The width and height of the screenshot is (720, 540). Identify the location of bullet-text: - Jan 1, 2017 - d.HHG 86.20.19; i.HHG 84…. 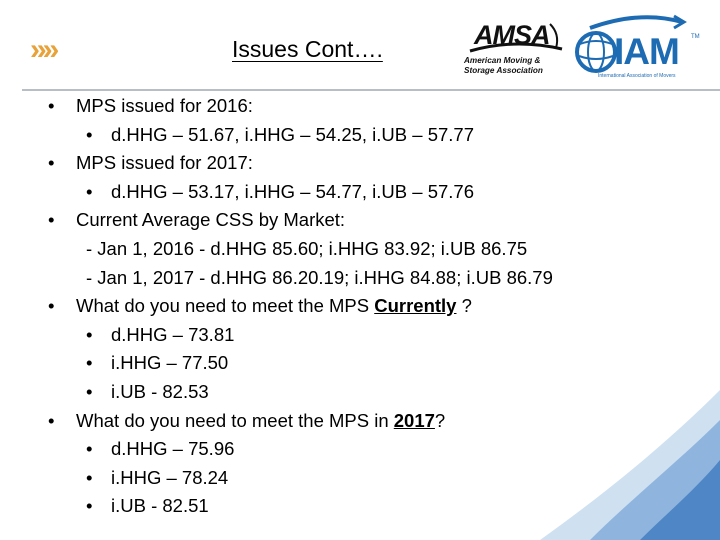
(319, 277).